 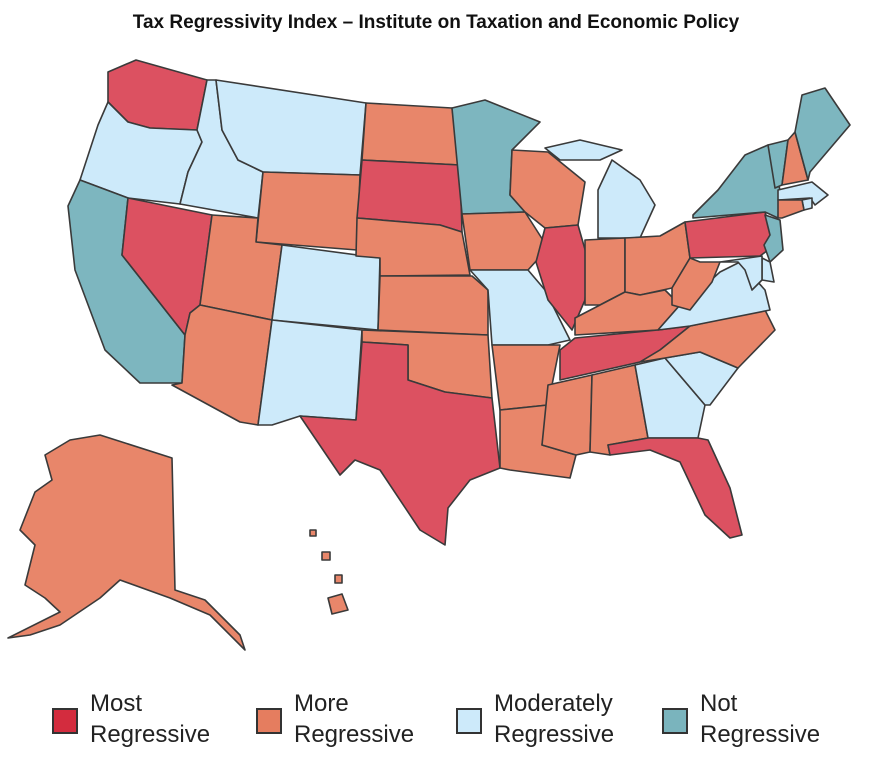 What do you see at coordinates (326, 287) in the screenshot?
I see `state-co` at bounding box center [326, 287].